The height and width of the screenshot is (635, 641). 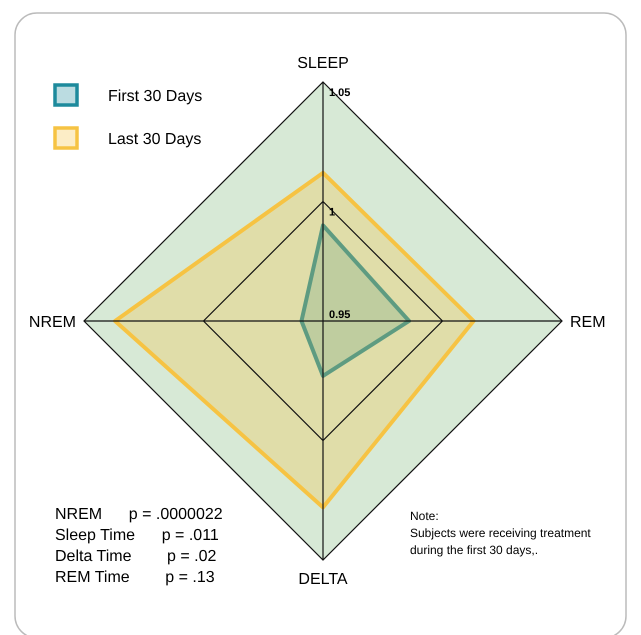 I want to click on legend-label: Last 30 Days, so click(x=155, y=139).